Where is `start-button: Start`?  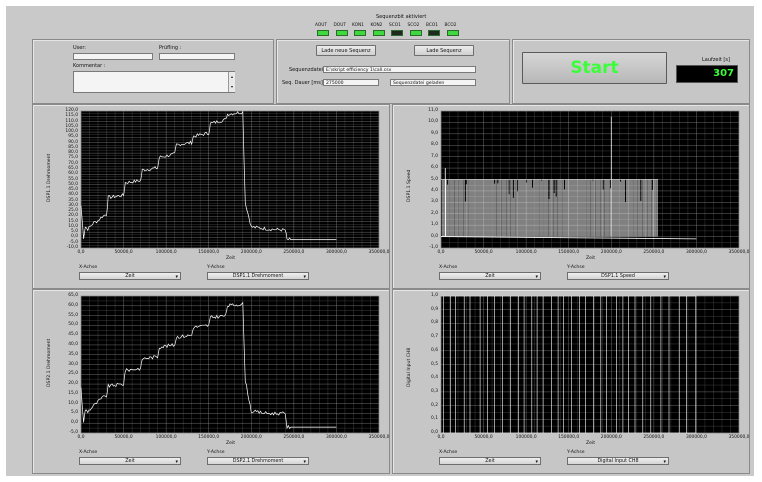 start-button: Start is located at coordinates (594, 68).